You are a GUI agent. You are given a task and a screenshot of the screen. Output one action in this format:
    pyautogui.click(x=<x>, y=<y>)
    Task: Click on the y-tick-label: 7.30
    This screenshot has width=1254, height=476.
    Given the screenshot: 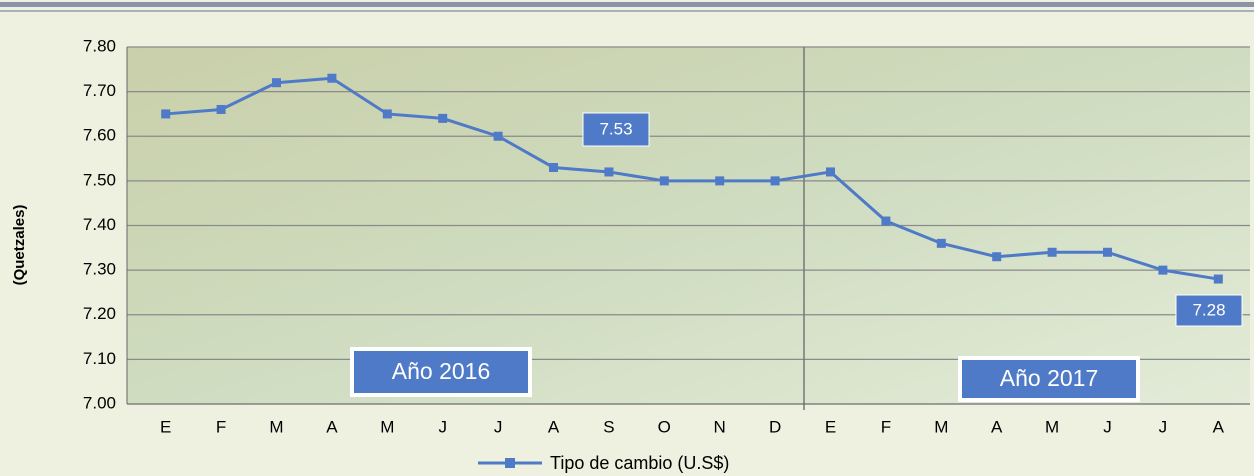 What is the action you would take?
    pyautogui.click(x=99, y=269)
    